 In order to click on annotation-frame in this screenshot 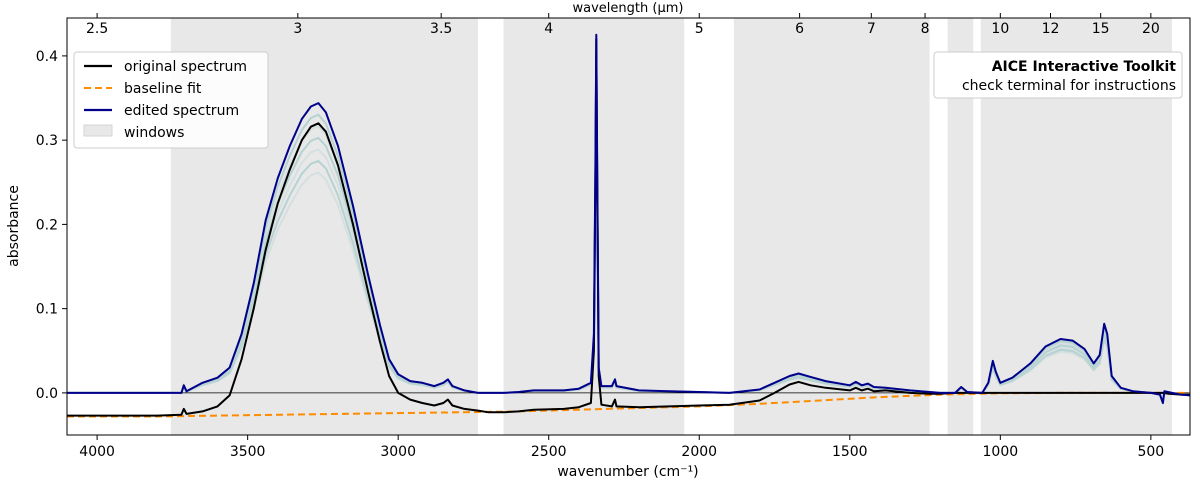, I will do `click(1058, 75)`.